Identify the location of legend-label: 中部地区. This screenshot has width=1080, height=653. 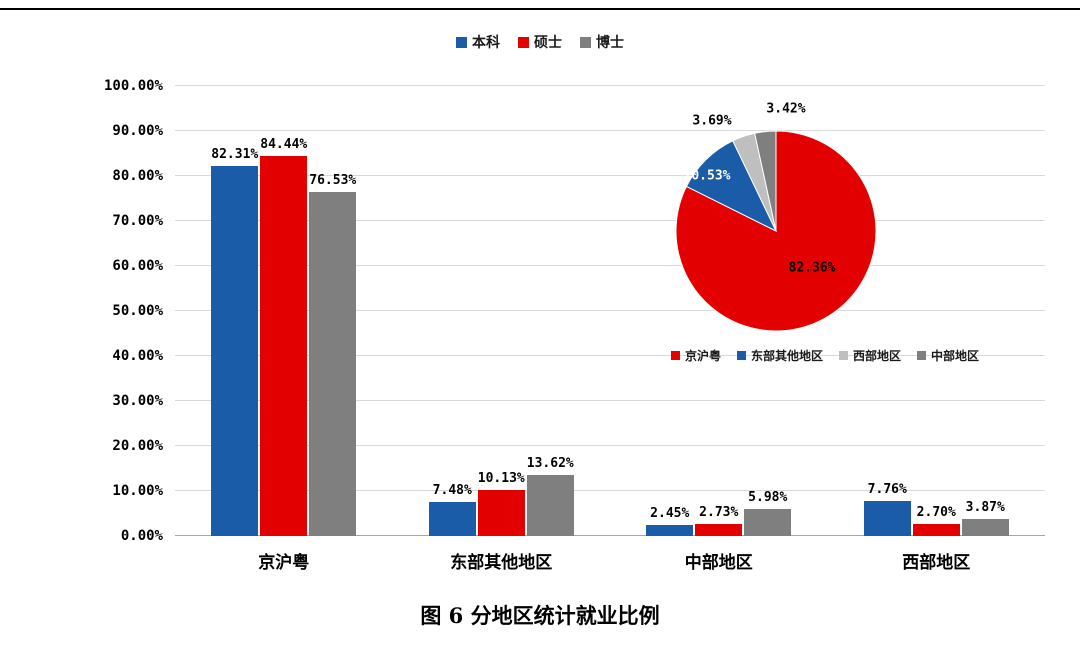
(955, 356).